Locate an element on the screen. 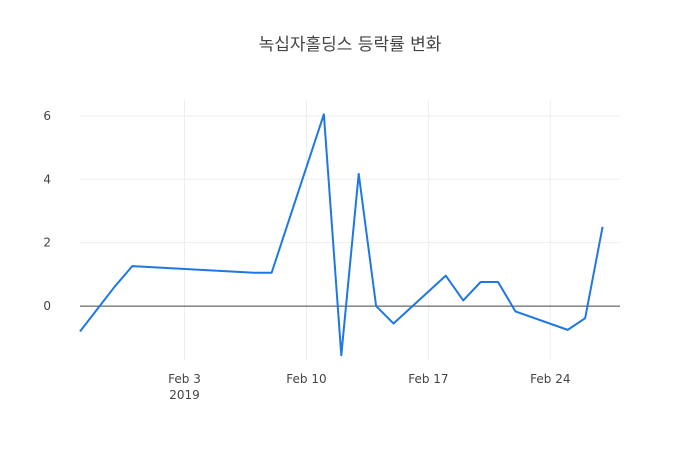 This screenshot has height=450, width=700. y-tick-label: 4 is located at coordinates (47, 179).